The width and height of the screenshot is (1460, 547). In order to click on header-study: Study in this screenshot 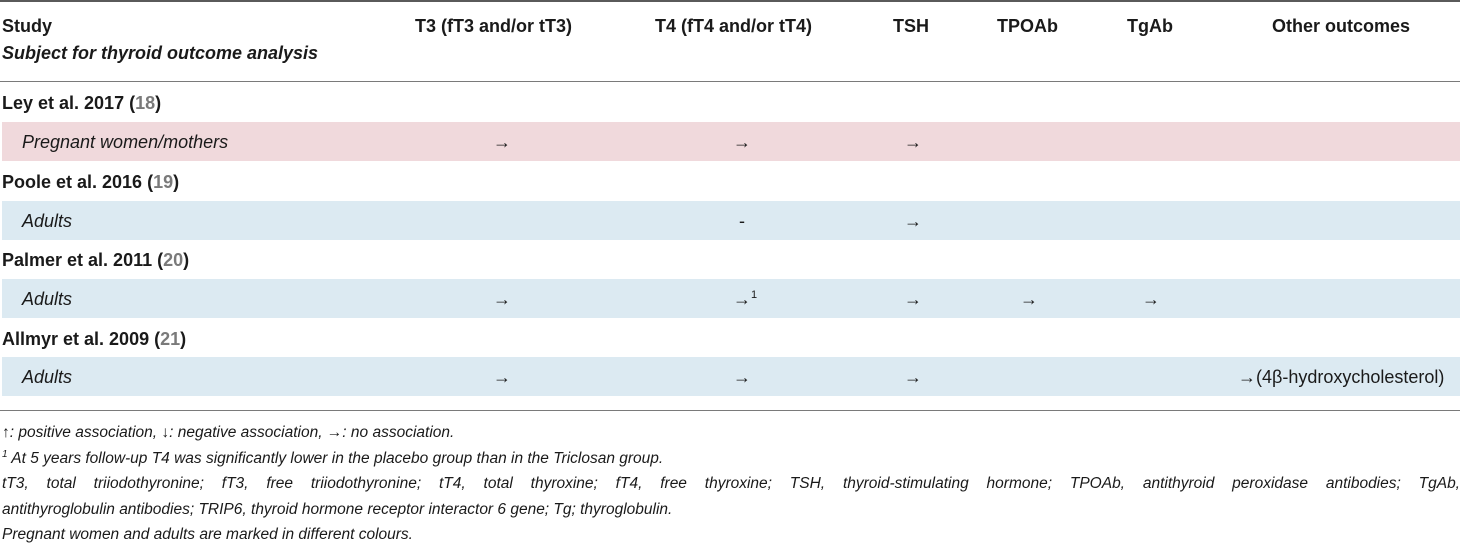, I will do `click(27, 26)`.